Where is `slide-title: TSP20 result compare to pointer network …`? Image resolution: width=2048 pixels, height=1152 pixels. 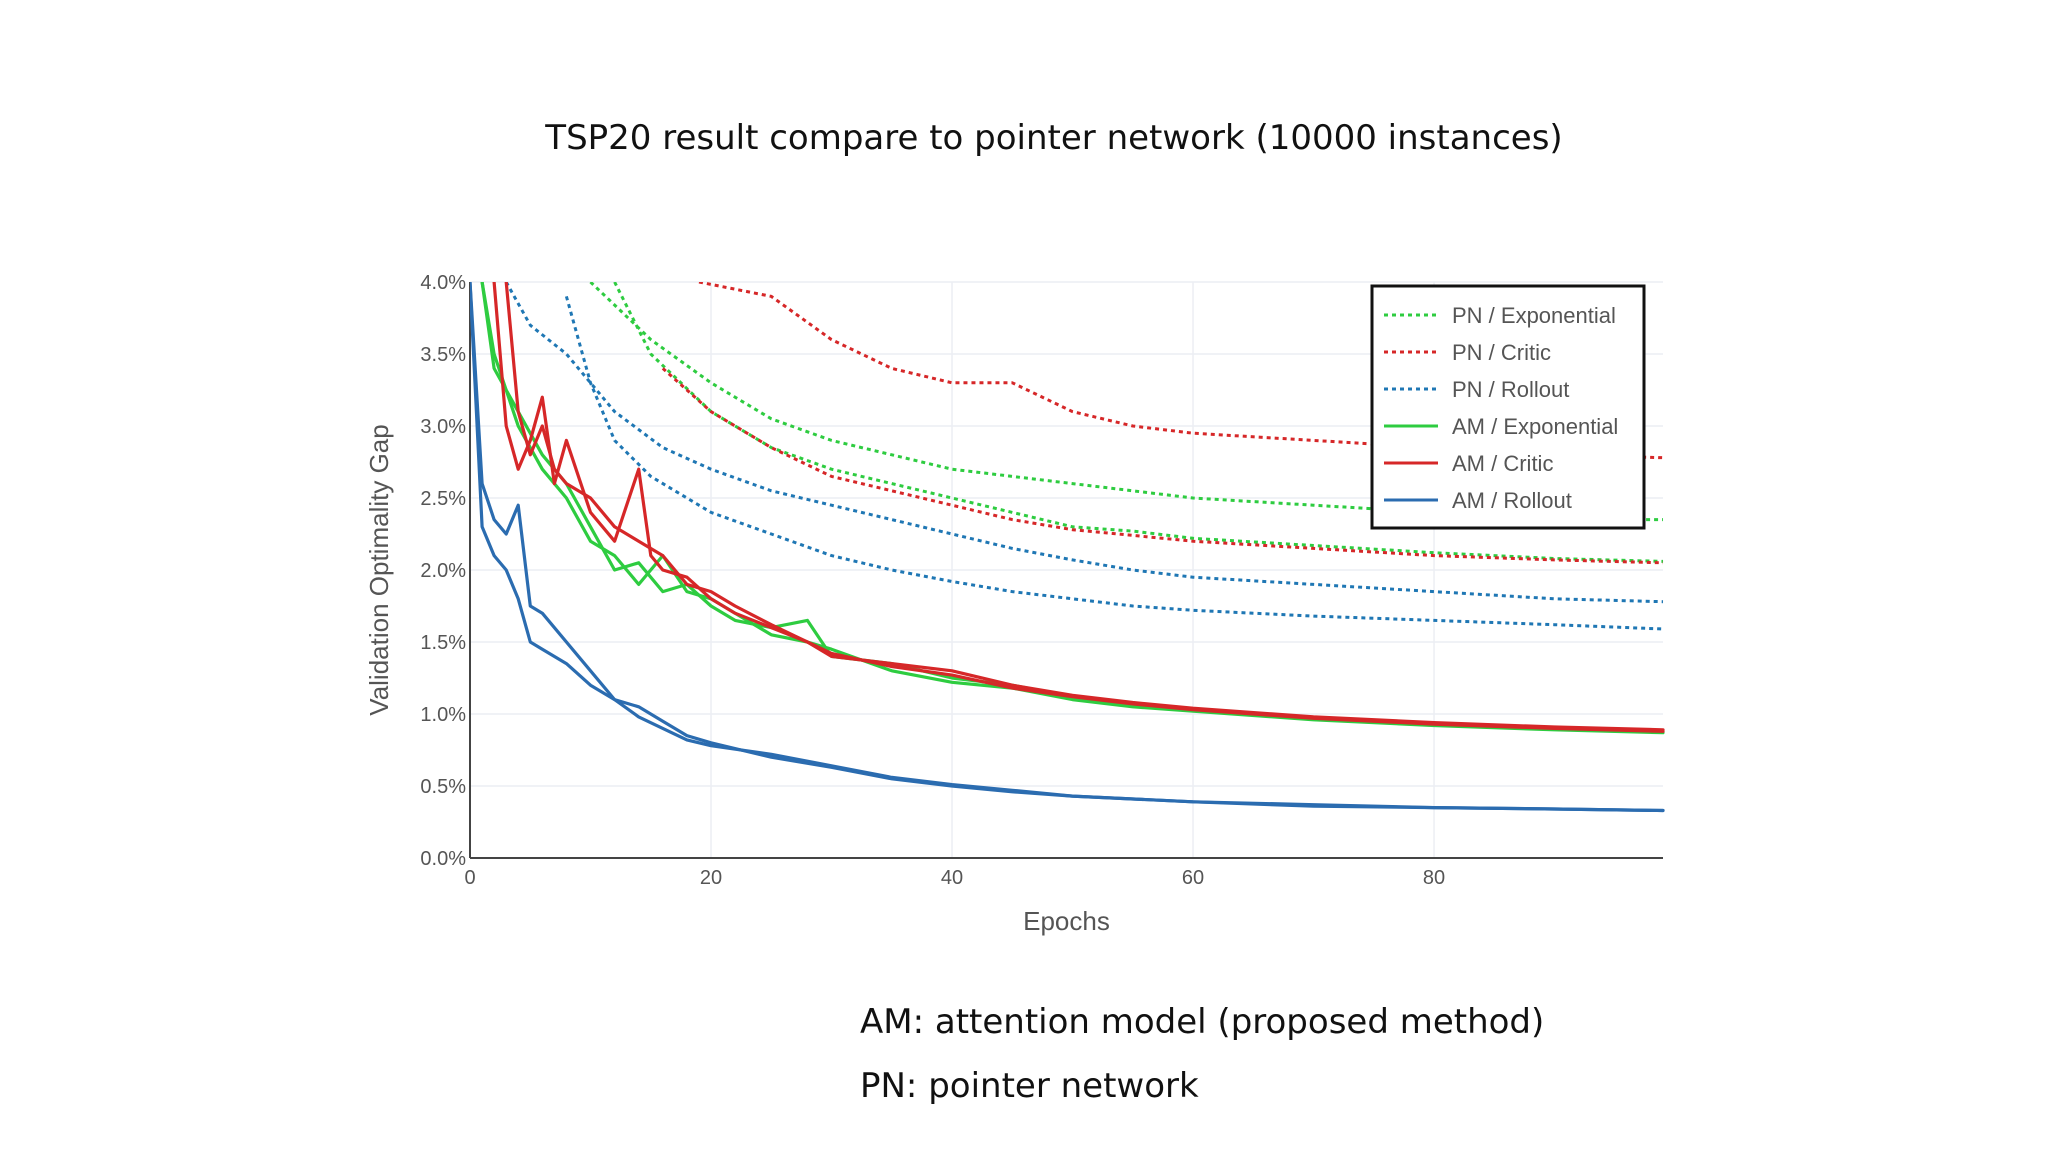
slide-title: TSP20 result compare to pointer network … is located at coordinates (1054, 138).